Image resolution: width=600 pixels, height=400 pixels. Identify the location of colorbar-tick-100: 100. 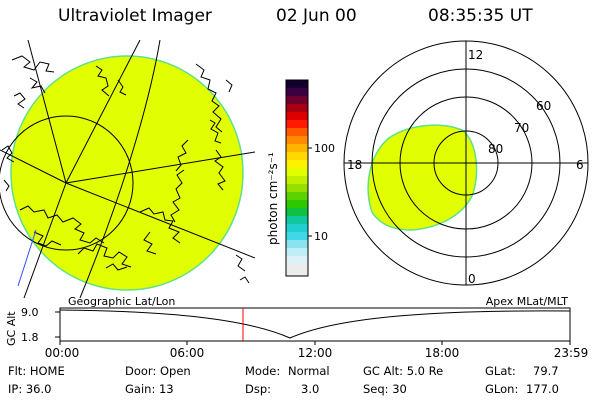
(324, 148).